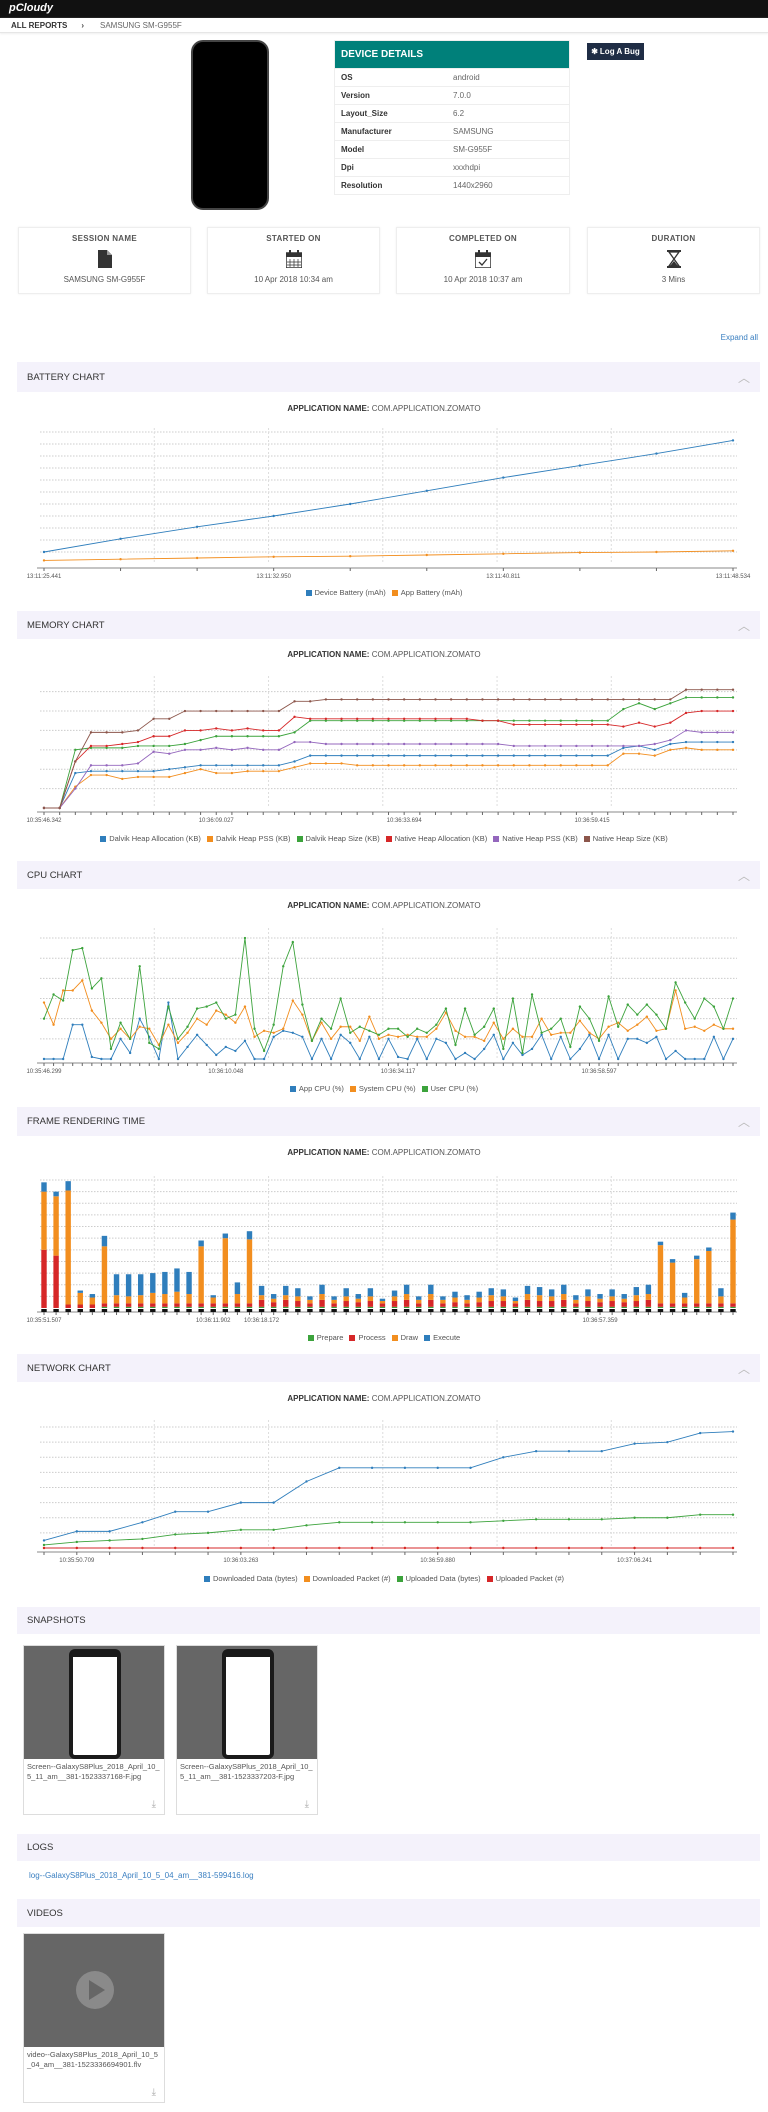 The width and height of the screenshot is (768, 2112). Describe the element at coordinates (438, 1578) in the screenshot. I see `legend-item: Uploaded Data (bytes)` at that location.